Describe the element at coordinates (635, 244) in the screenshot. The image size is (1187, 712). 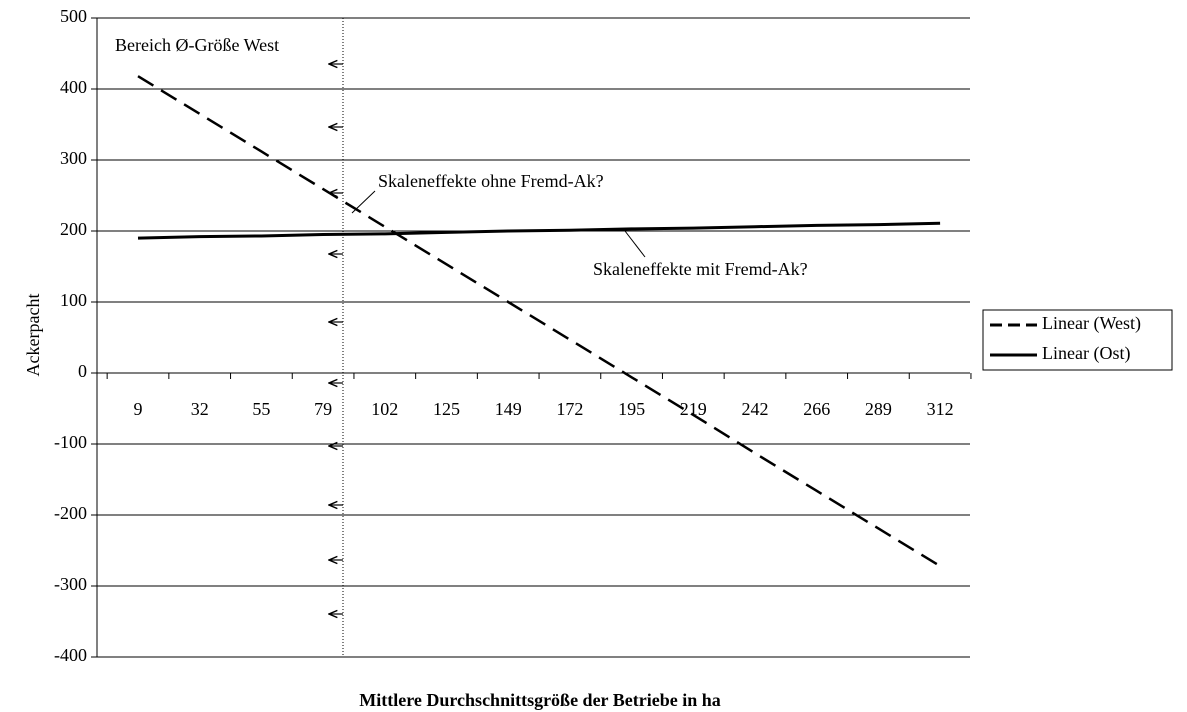
I see `leader-line` at that location.